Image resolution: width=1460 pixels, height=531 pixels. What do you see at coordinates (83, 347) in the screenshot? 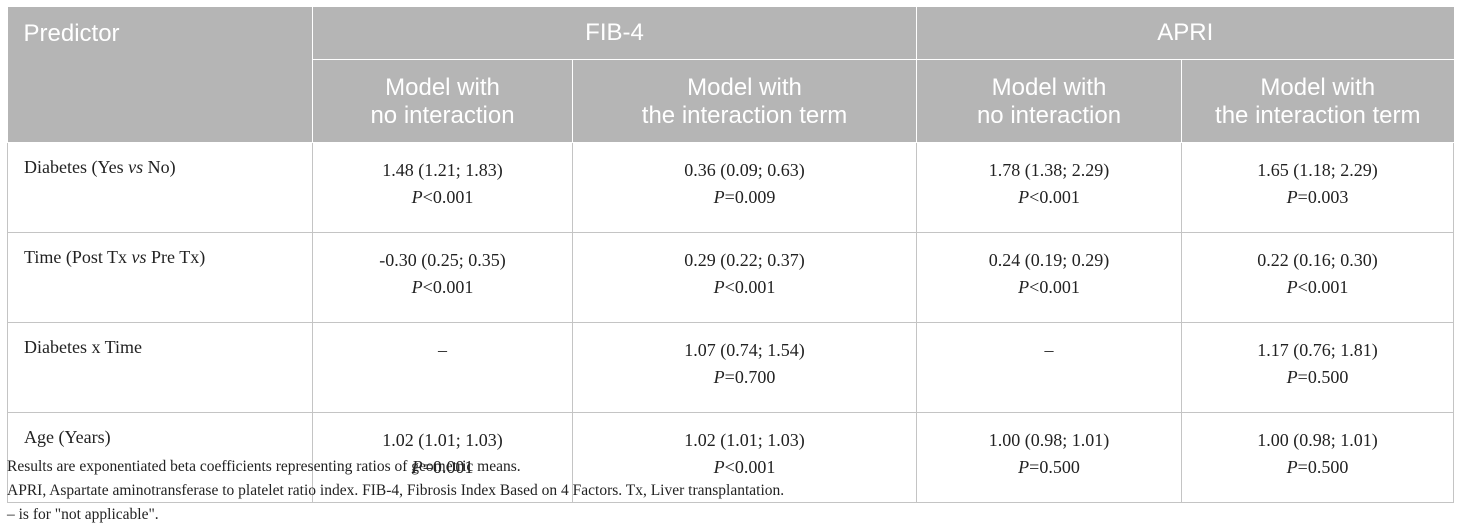
I see `label-part: Diabetes x Time` at bounding box center [83, 347].